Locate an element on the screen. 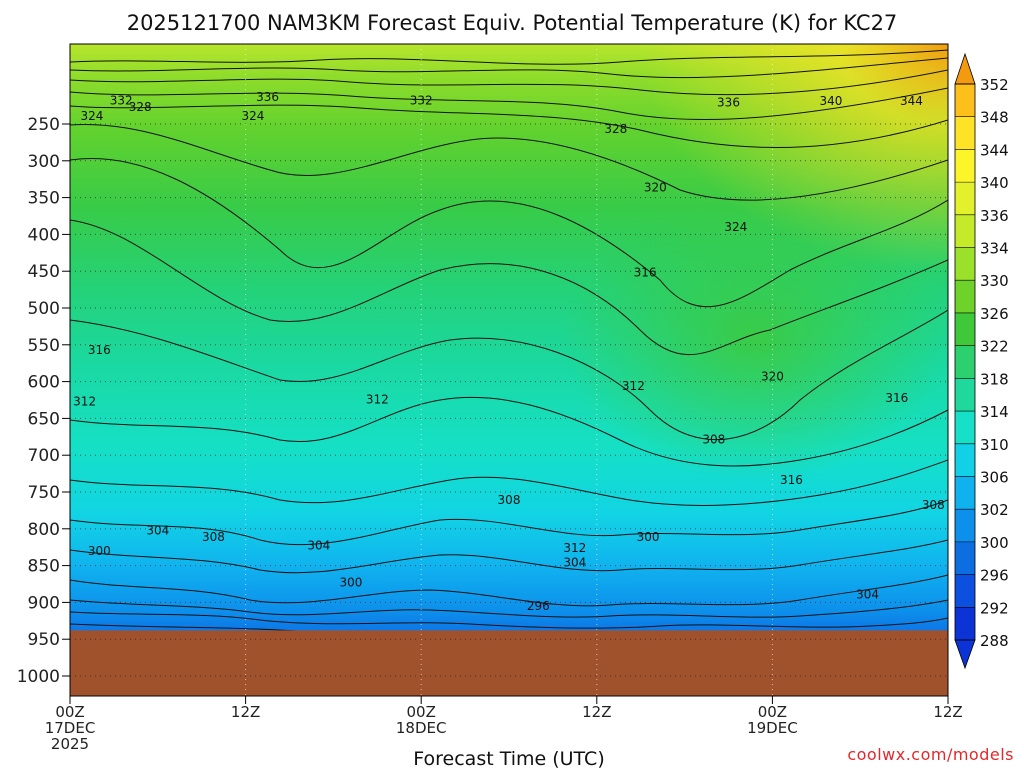 This screenshot has width=1024, height=768. y-tick-label: 600 is located at coordinates (44, 383).